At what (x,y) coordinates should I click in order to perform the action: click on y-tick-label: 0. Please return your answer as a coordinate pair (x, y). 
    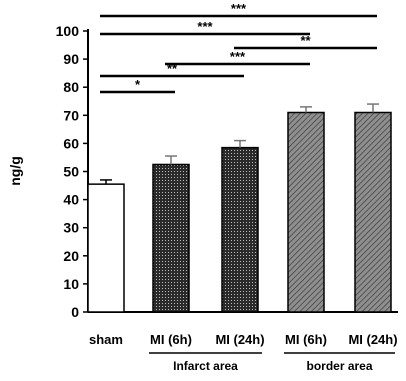
    Looking at the image, I should click on (75, 312).